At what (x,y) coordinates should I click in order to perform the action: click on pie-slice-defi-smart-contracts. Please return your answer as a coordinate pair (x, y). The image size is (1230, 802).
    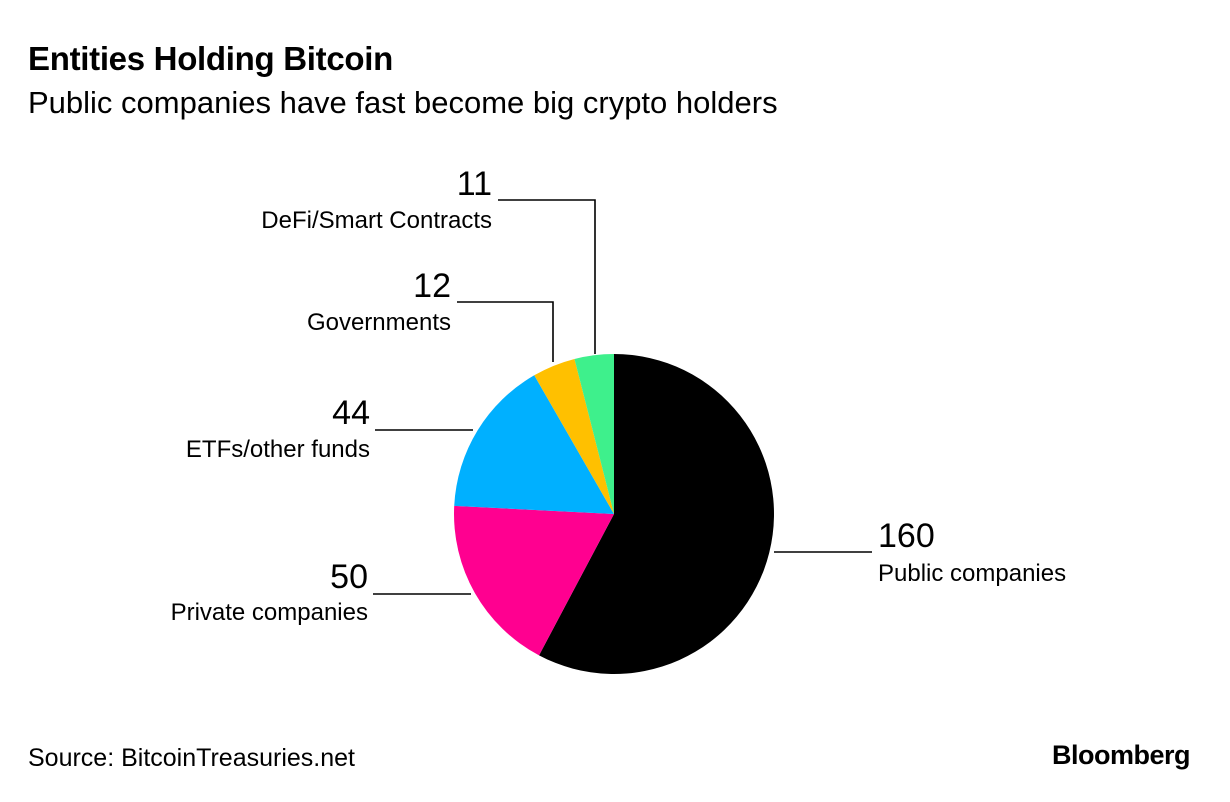
    Looking at the image, I should click on (594, 434).